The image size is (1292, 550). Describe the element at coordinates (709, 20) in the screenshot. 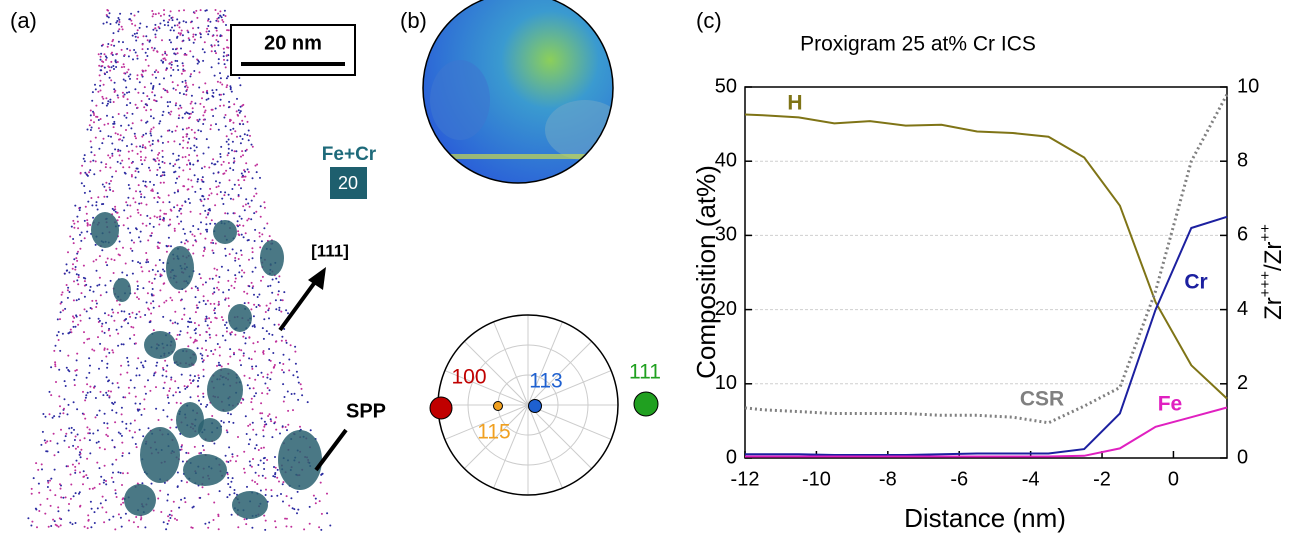

I see `panel-label: (c)` at that location.